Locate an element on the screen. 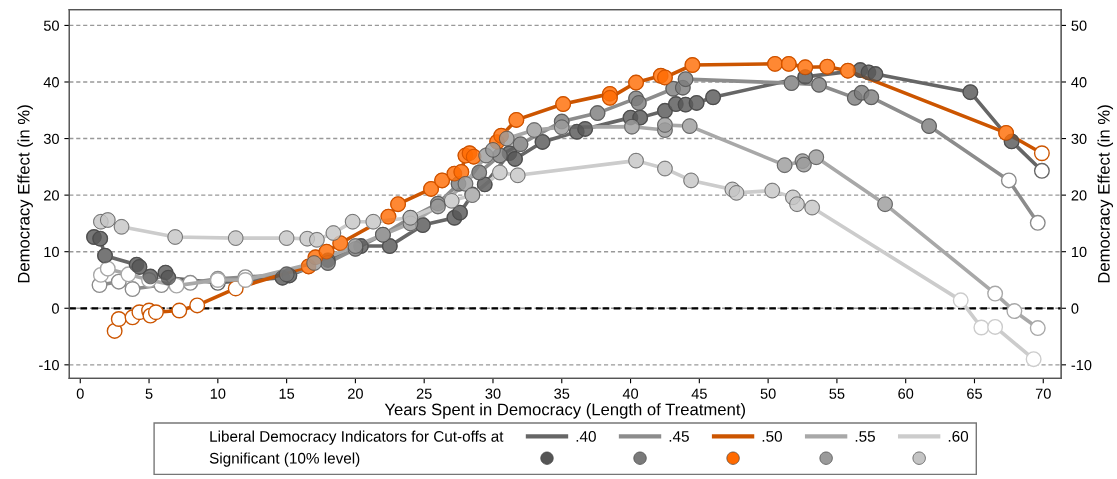 Image resolution: width=1117 pixels, height=479 pixels. y-axis-title: Democracy Effect (in %) is located at coordinates (25, 194).